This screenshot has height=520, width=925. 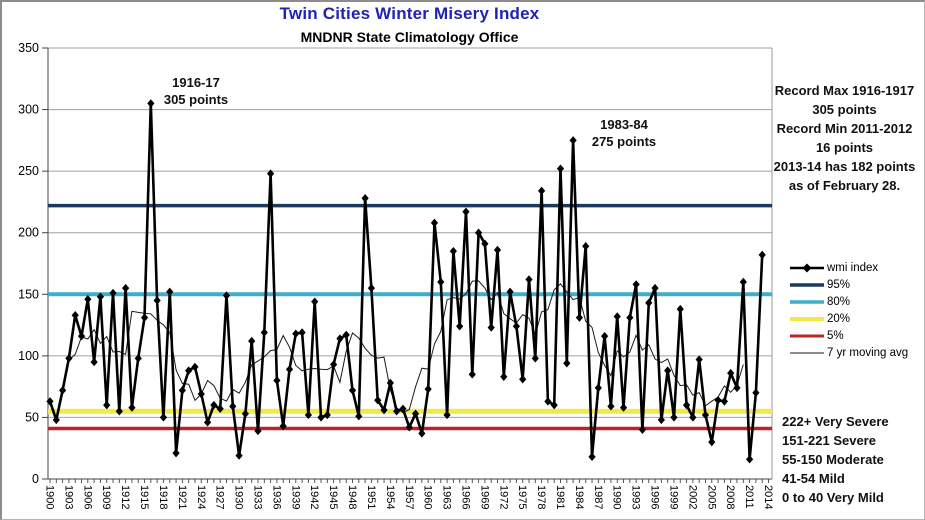 I want to click on svg-text: 1975, so click(x=522, y=497).